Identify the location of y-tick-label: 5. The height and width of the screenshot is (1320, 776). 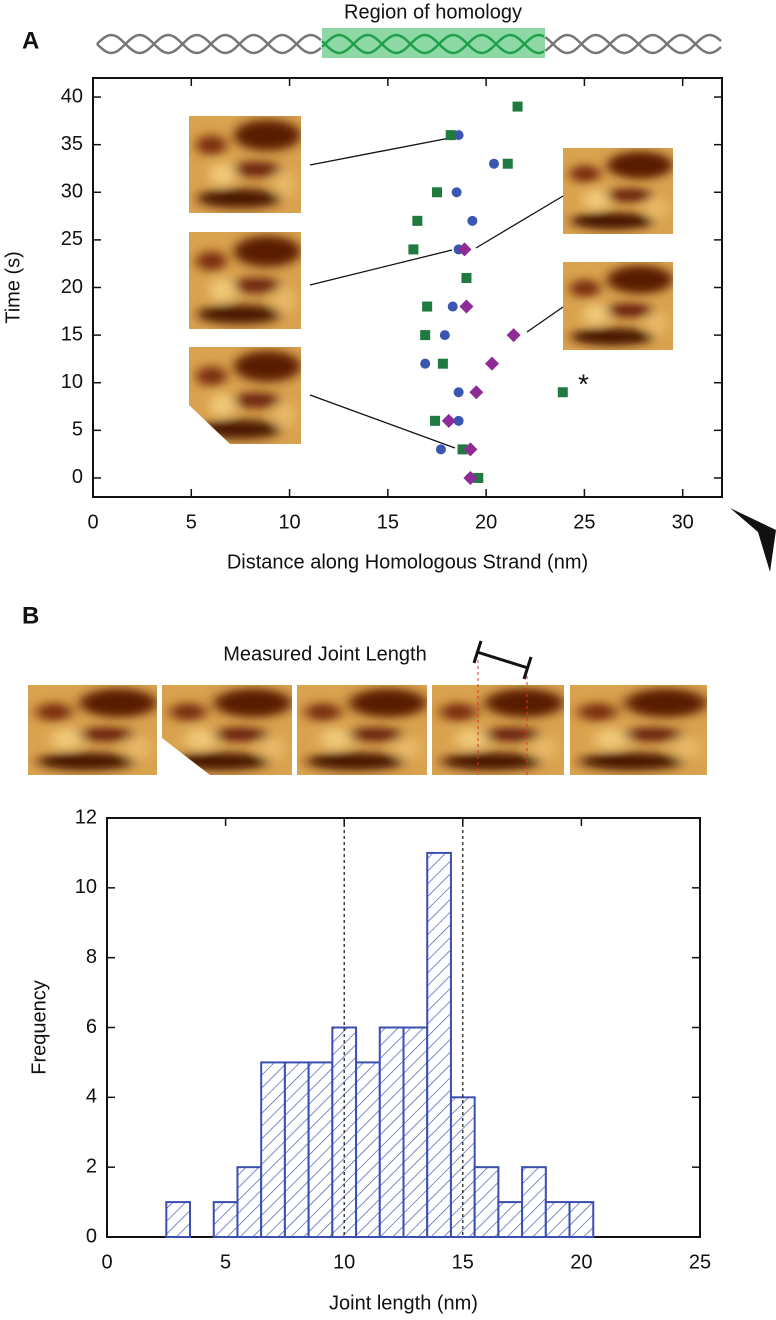
(77, 430).